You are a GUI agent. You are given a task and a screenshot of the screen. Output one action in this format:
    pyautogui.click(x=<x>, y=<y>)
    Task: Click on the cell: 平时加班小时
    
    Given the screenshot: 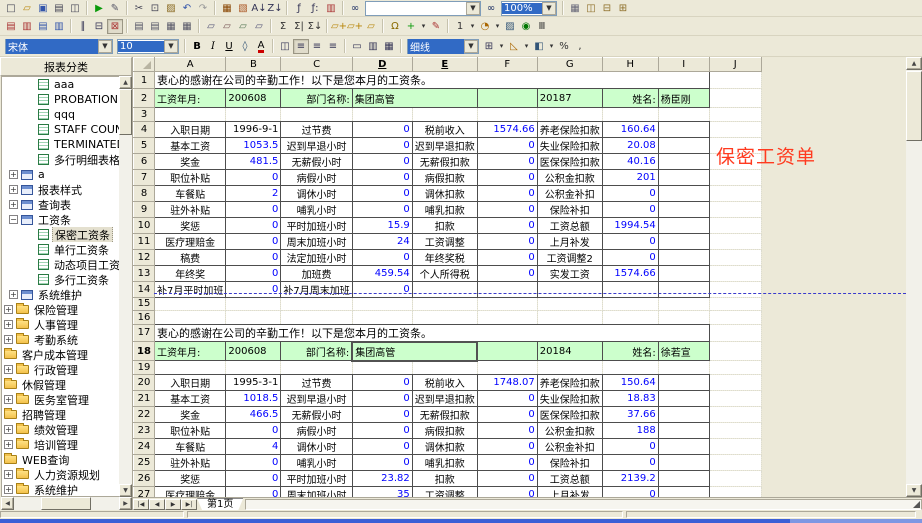 What is the action you would take?
    pyautogui.click(x=316, y=478)
    